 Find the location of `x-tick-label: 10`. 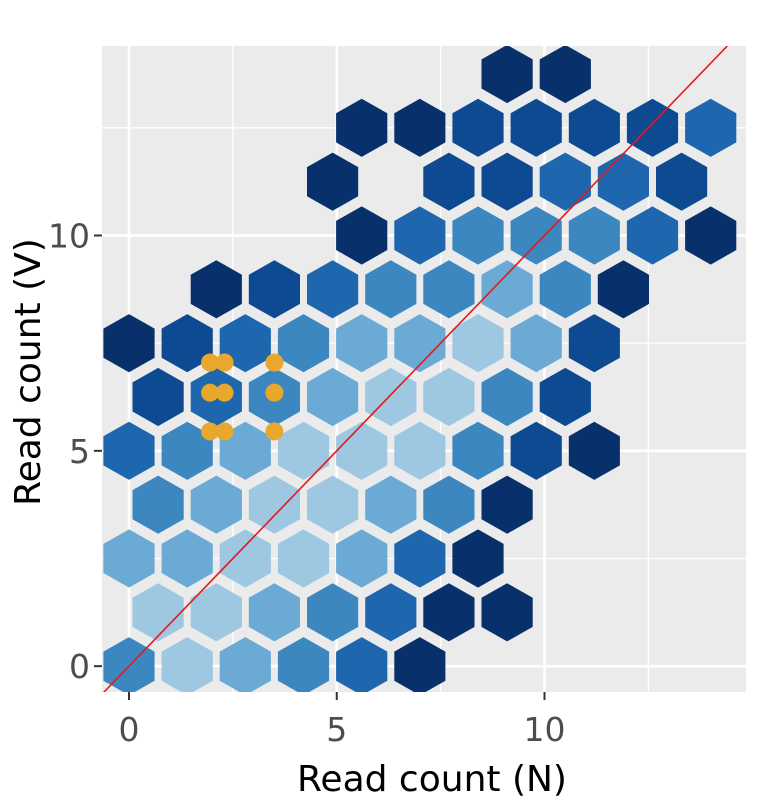

x-tick-label: 10 is located at coordinates (544, 729).